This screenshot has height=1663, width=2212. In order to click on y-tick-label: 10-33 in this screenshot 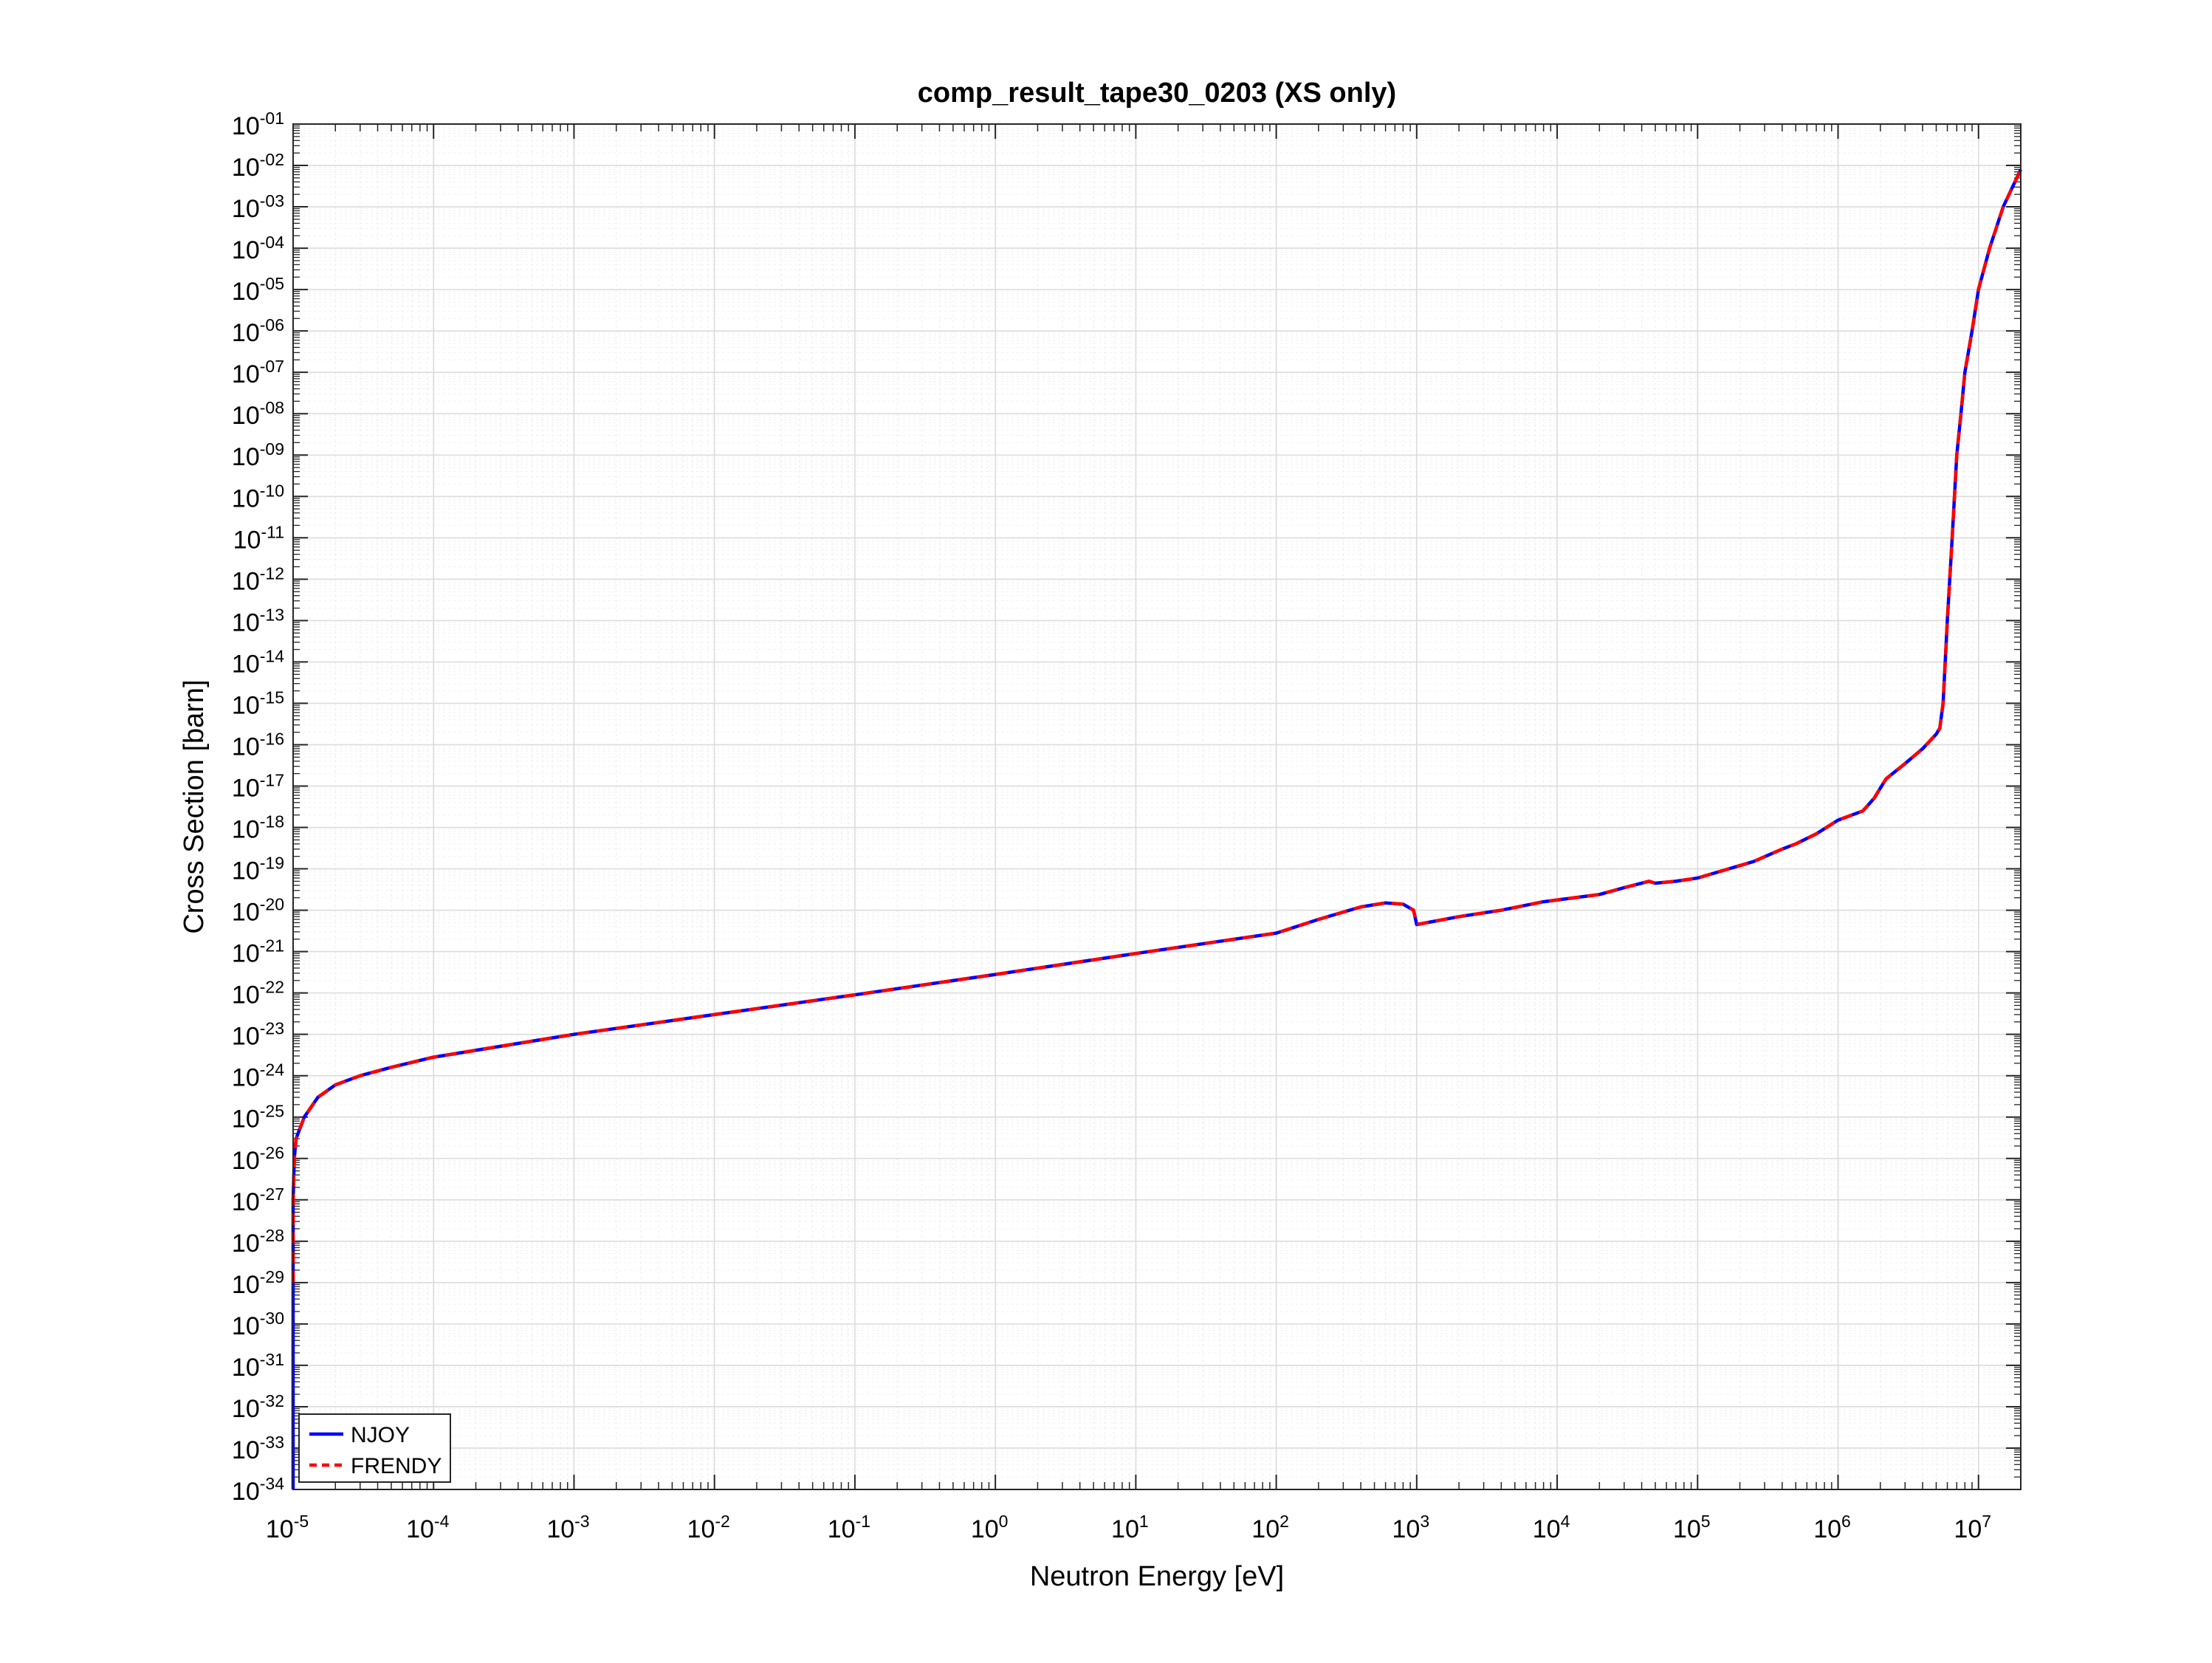, I will do `click(258, 1448)`.